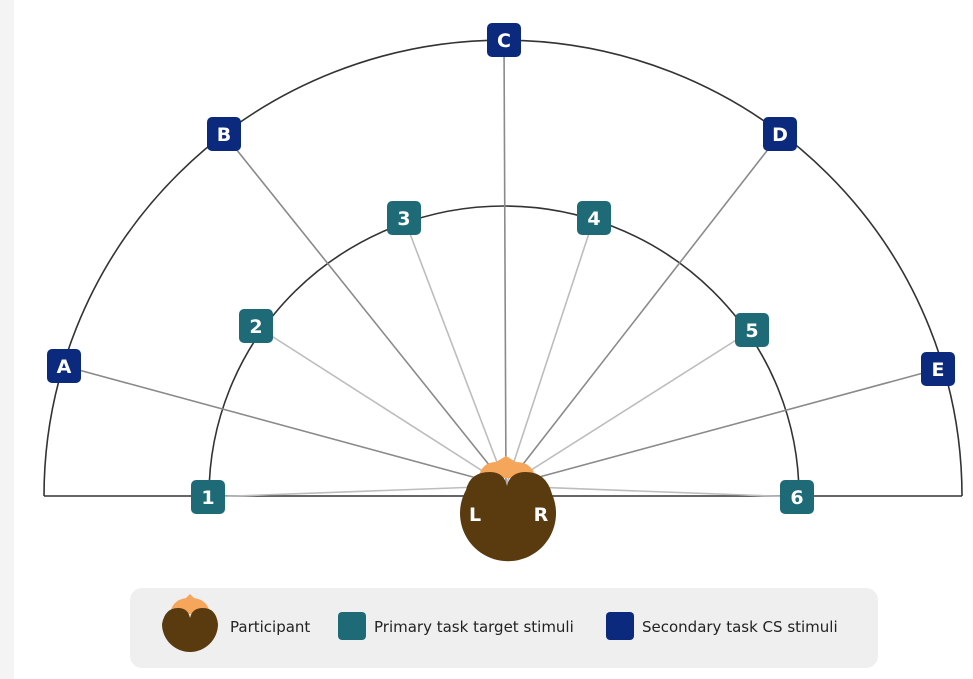 This screenshot has height=679, width=973. I want to click on stimulus-label: 5, so click(751, 331).